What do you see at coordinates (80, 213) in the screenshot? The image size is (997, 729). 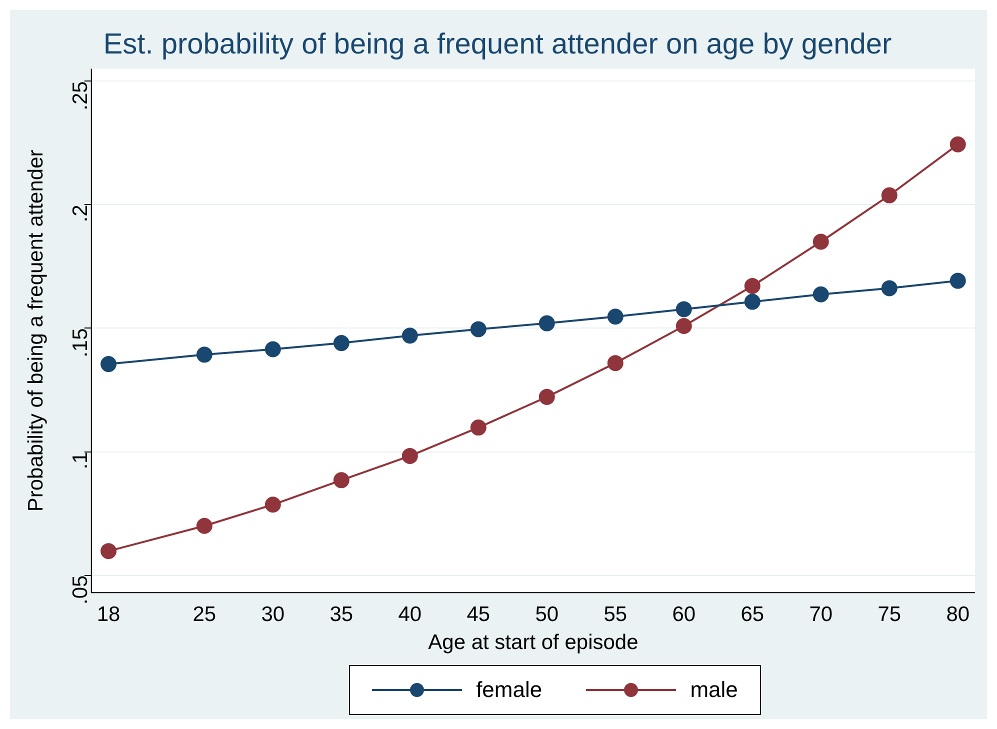 I see `y-tick-label: .2` at bounding box center [80, 213].